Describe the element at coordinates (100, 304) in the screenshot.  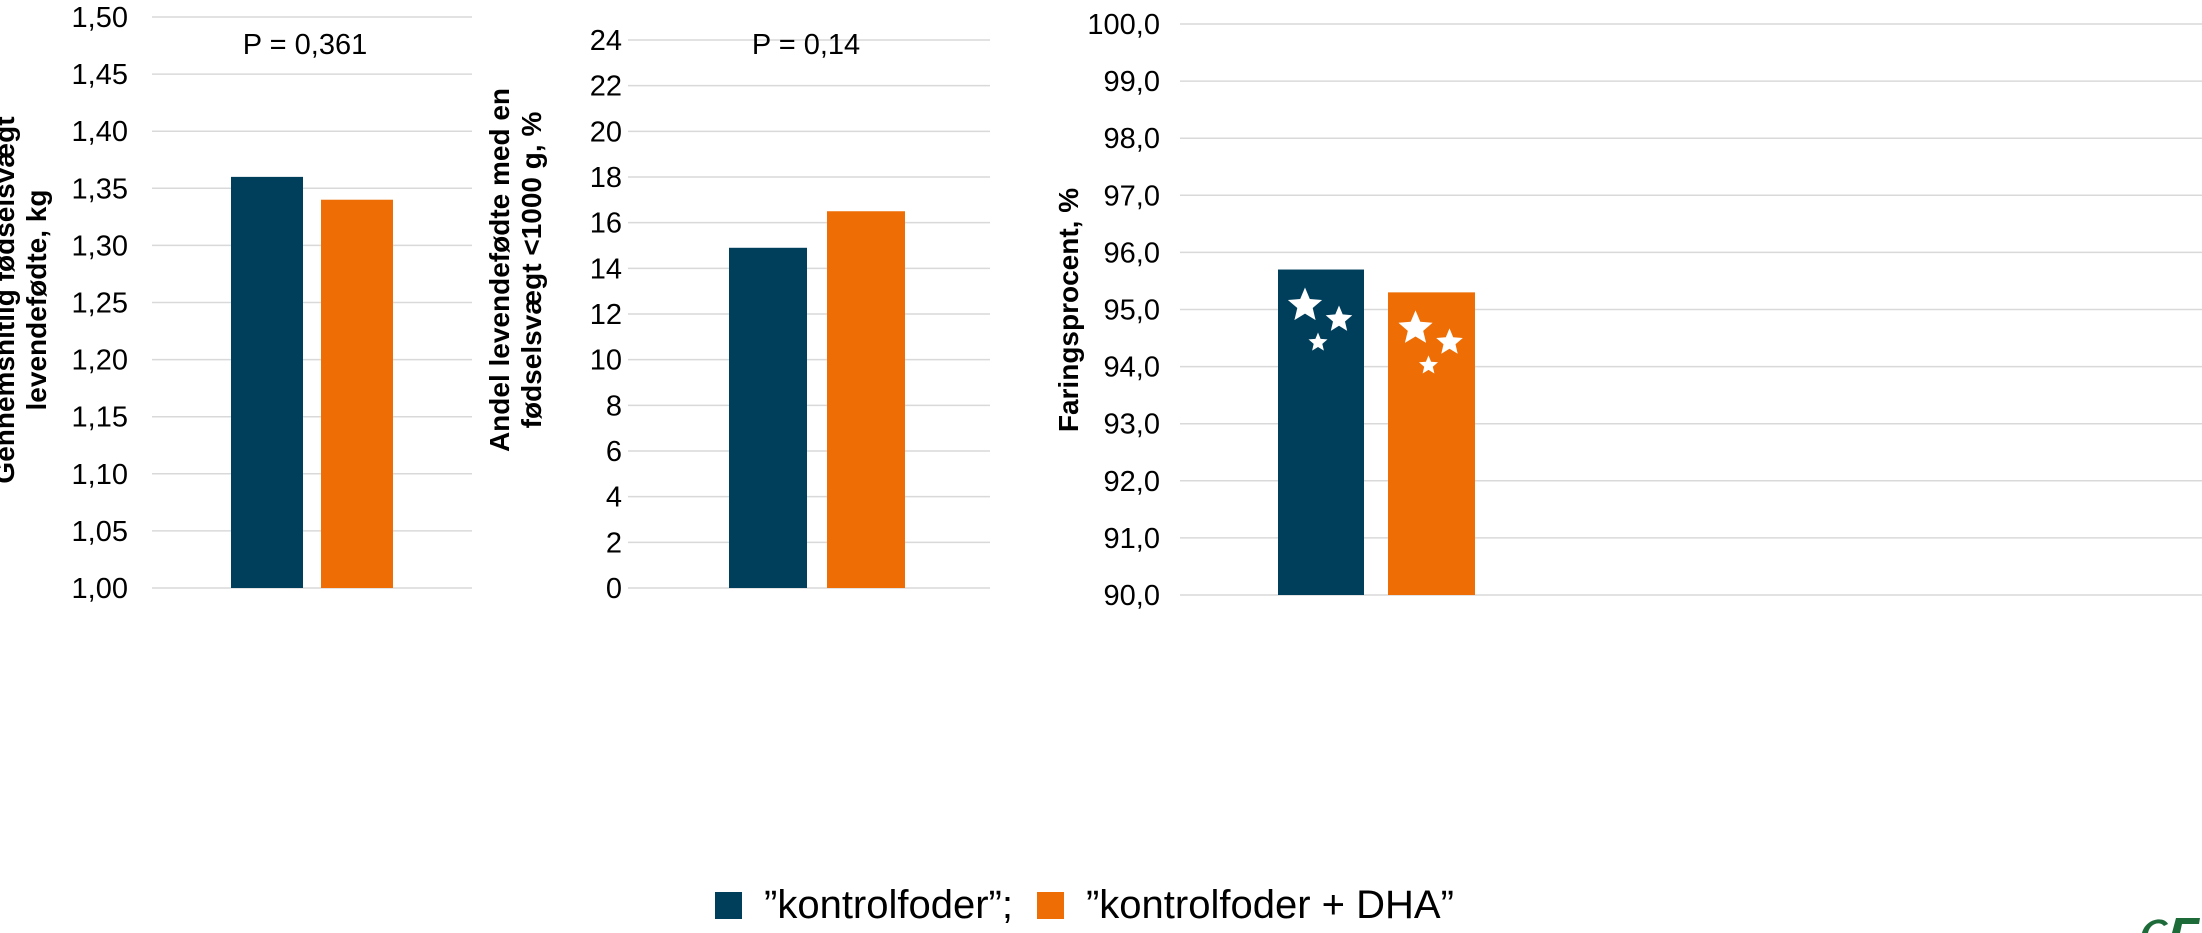
I see `y-tick-label-1: 1,25` at that location.